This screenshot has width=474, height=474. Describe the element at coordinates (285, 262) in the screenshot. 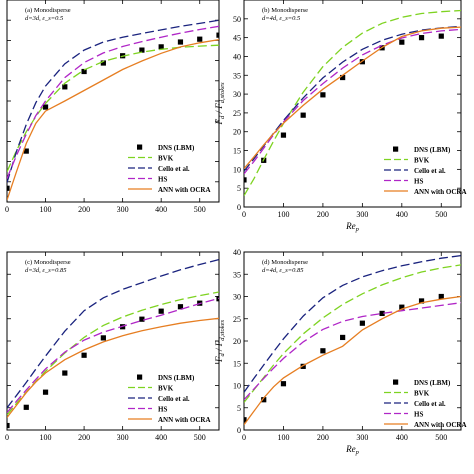

I see `panel-label: (d) Monodisperse` at that location.